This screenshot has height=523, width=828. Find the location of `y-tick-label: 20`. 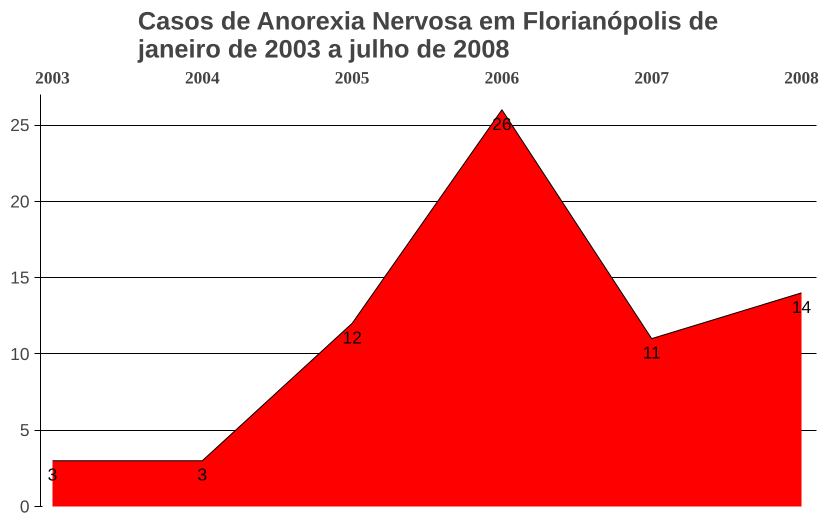

y-tick-label: 20 is located at coordinates (20, 201).